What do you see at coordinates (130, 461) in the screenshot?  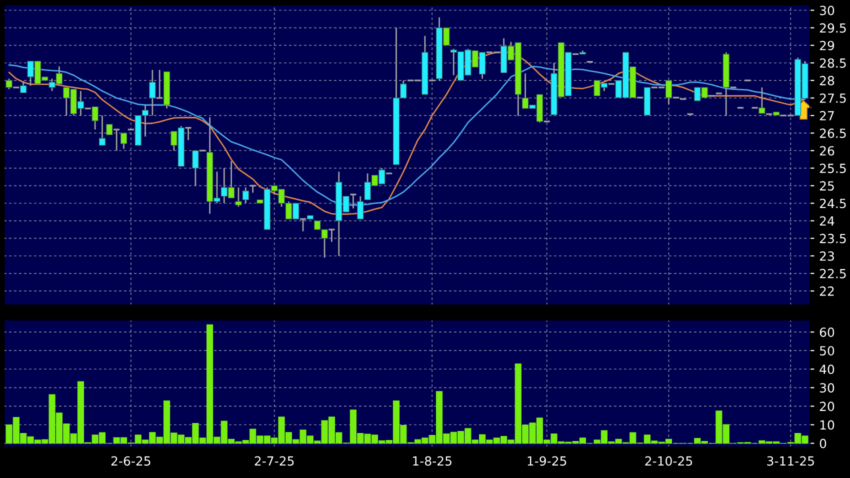 I see `x-tick-label: 2-6-25` at bounding box center [130, 461].